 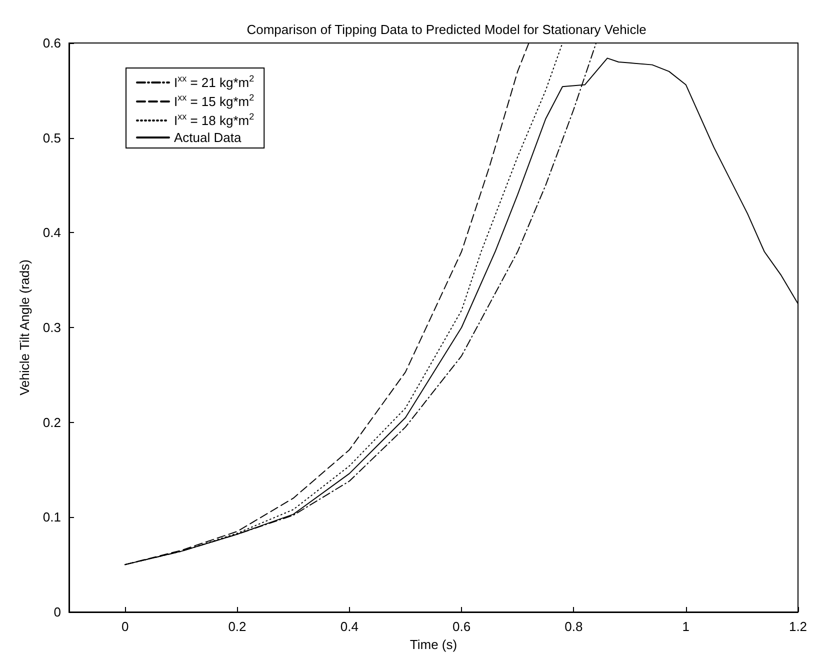 I want to click on y-tick-label: 0.5, so click(x=51, y=138).